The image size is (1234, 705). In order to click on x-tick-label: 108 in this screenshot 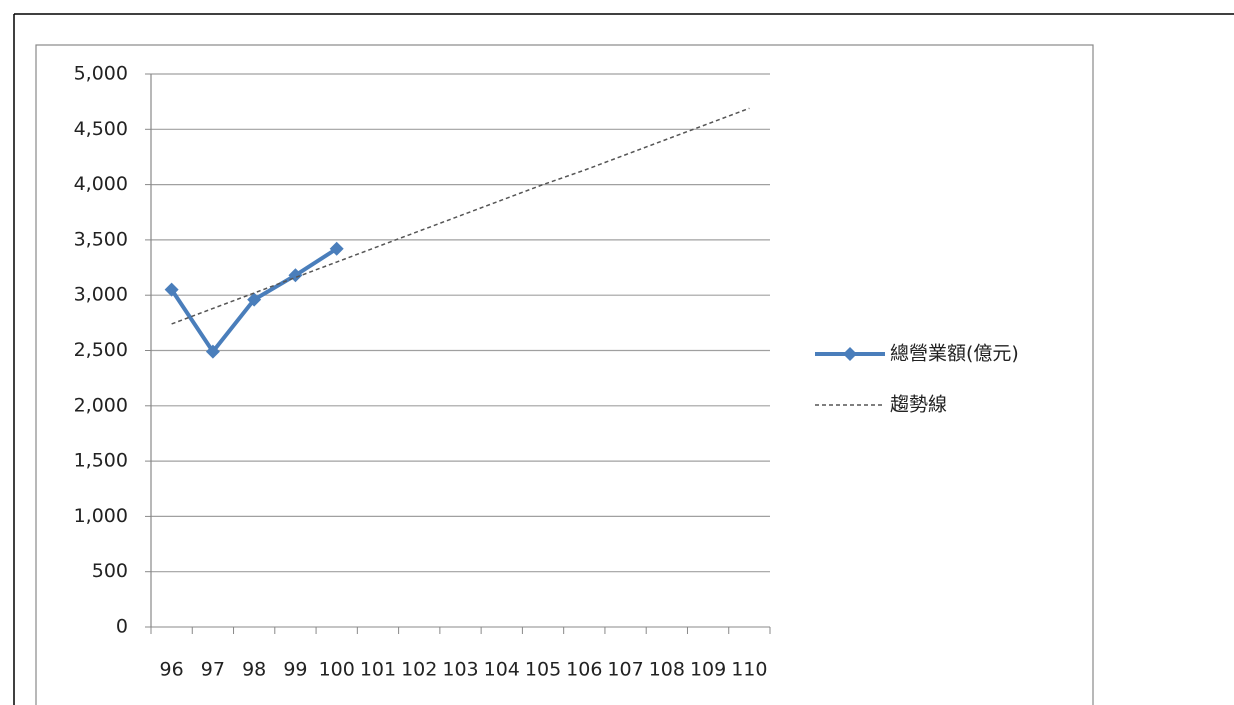, I will do `click(667, 670)`.